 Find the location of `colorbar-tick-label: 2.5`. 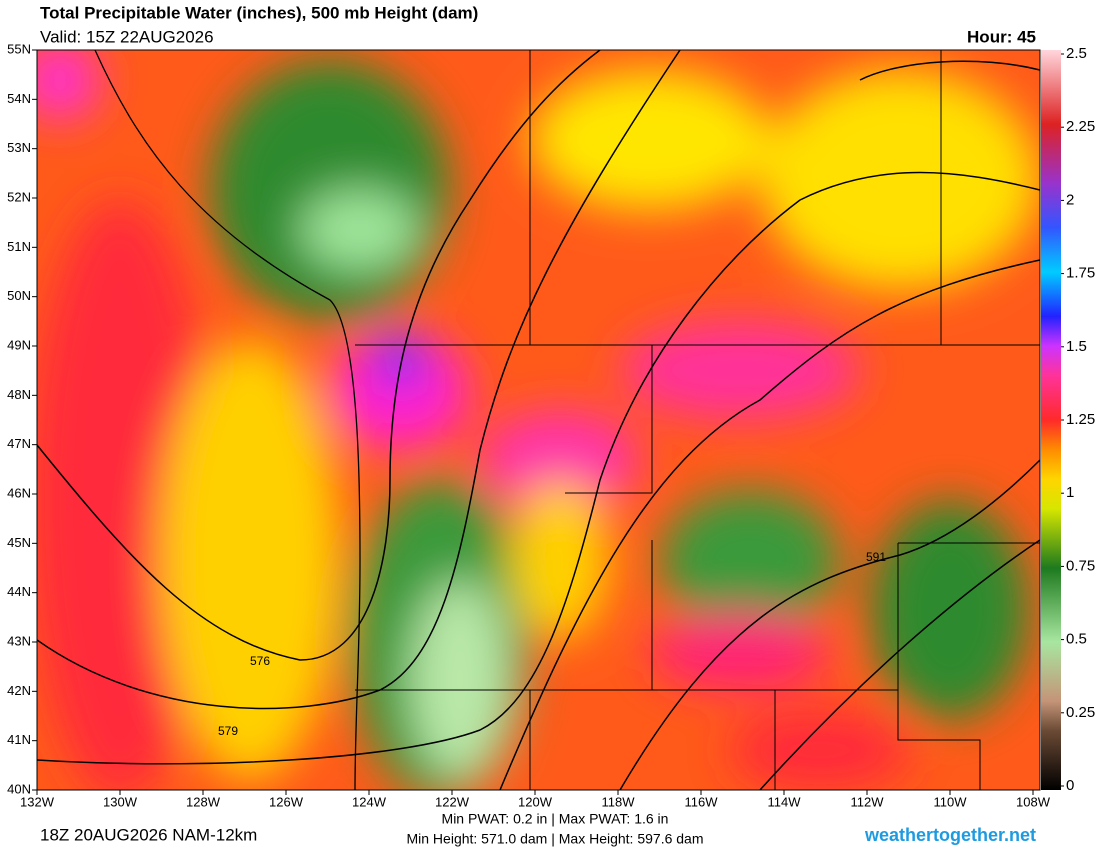

colorbar-tick-label: 2.5 is located at coordinates (1076, 53).